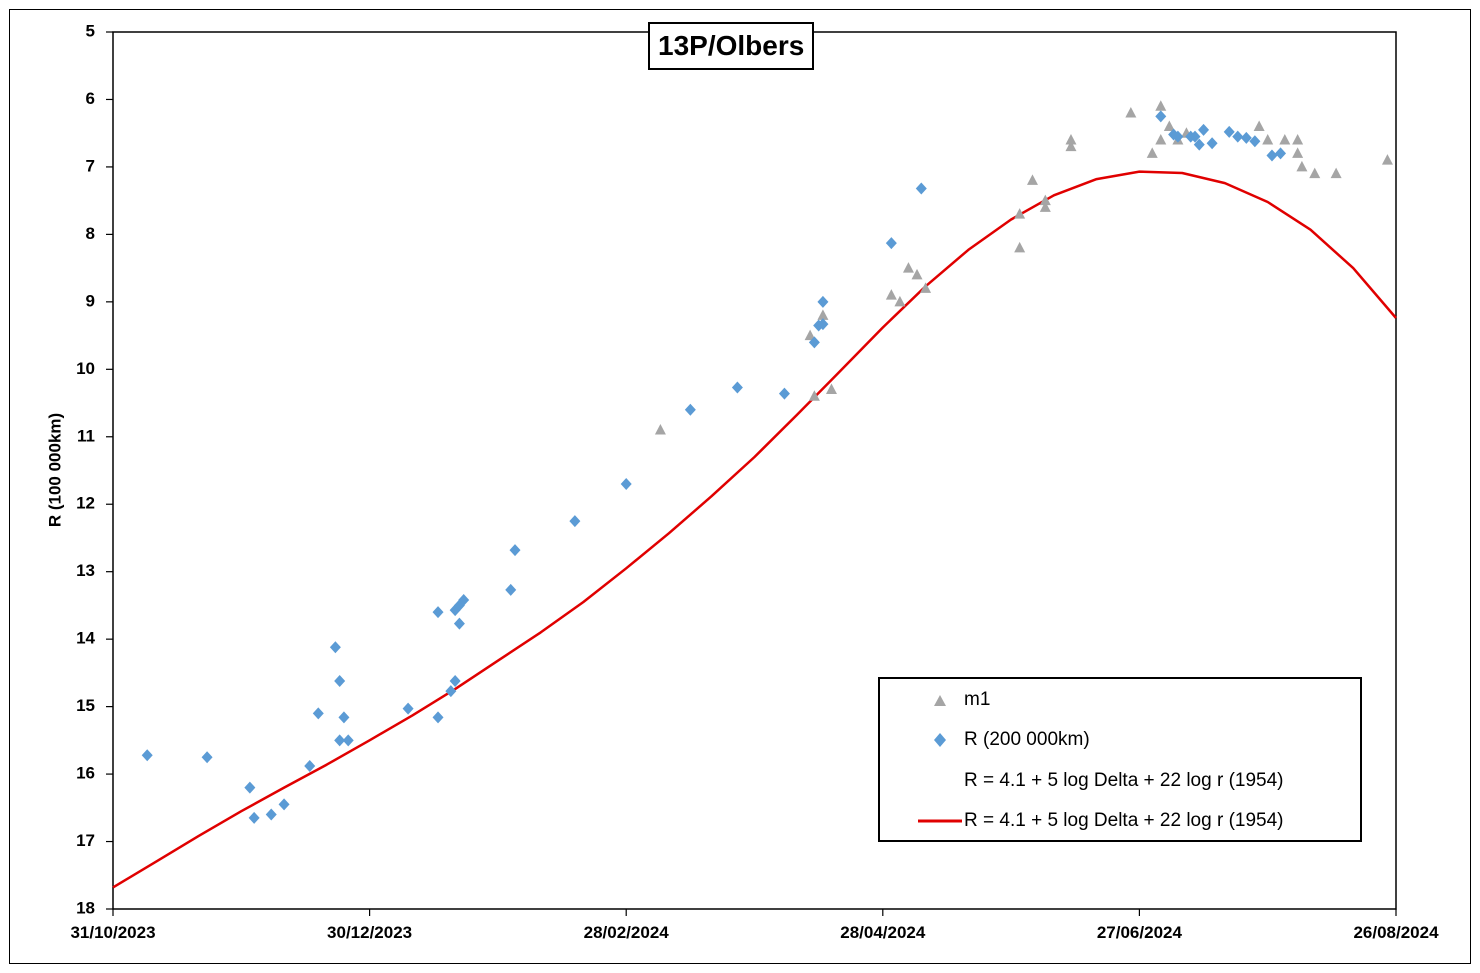  Describe the element at coordinates (90, 300) in the screenshot. I see `y-tick-label: 9` at that location.